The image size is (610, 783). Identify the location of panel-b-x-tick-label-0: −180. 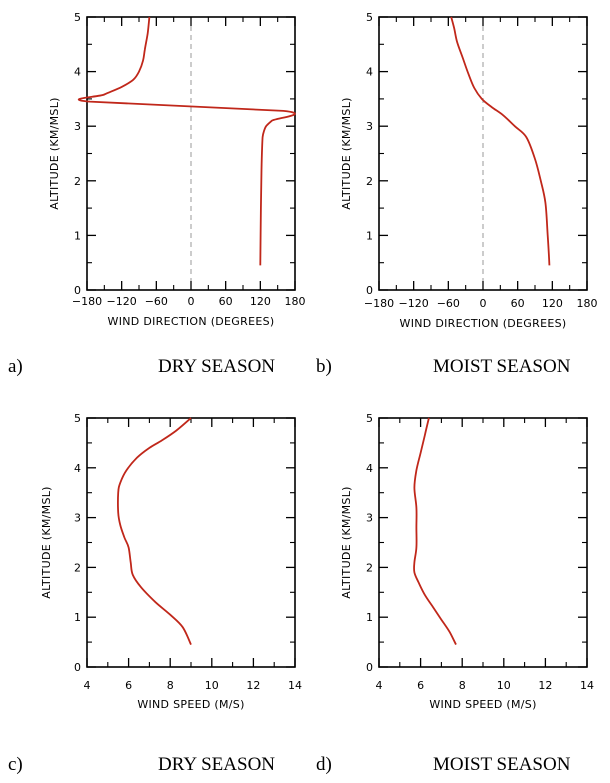
(379, 303).